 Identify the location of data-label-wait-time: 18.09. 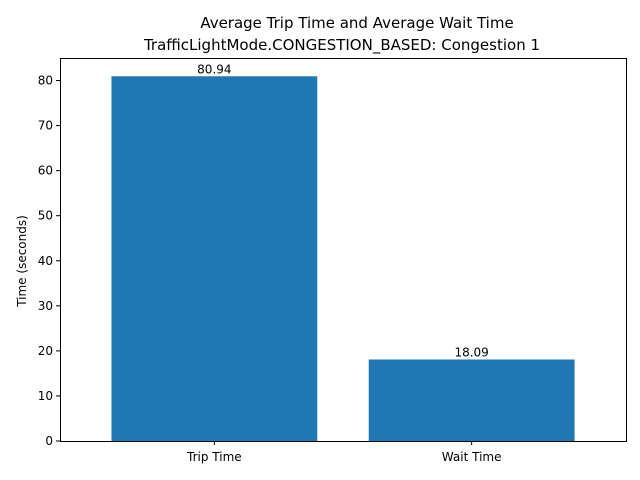
(471, 352).